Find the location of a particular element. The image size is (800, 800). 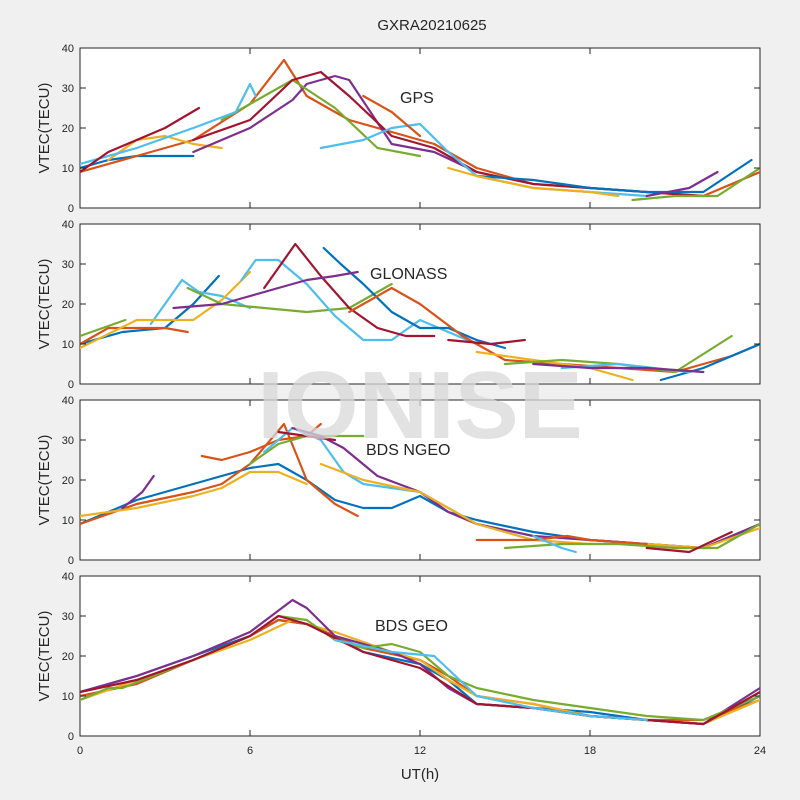

figure-title: GXRA20210625 is located at coordinates (431, 25).